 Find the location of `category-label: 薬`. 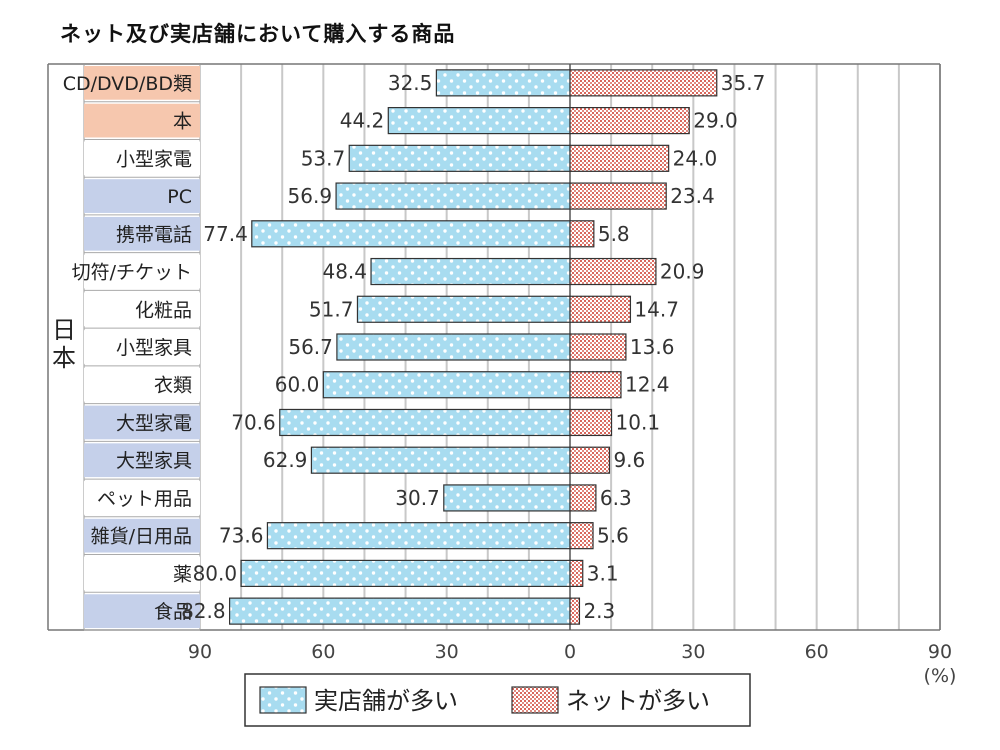

category-label: 薬 is located at coordinates (182, 574).